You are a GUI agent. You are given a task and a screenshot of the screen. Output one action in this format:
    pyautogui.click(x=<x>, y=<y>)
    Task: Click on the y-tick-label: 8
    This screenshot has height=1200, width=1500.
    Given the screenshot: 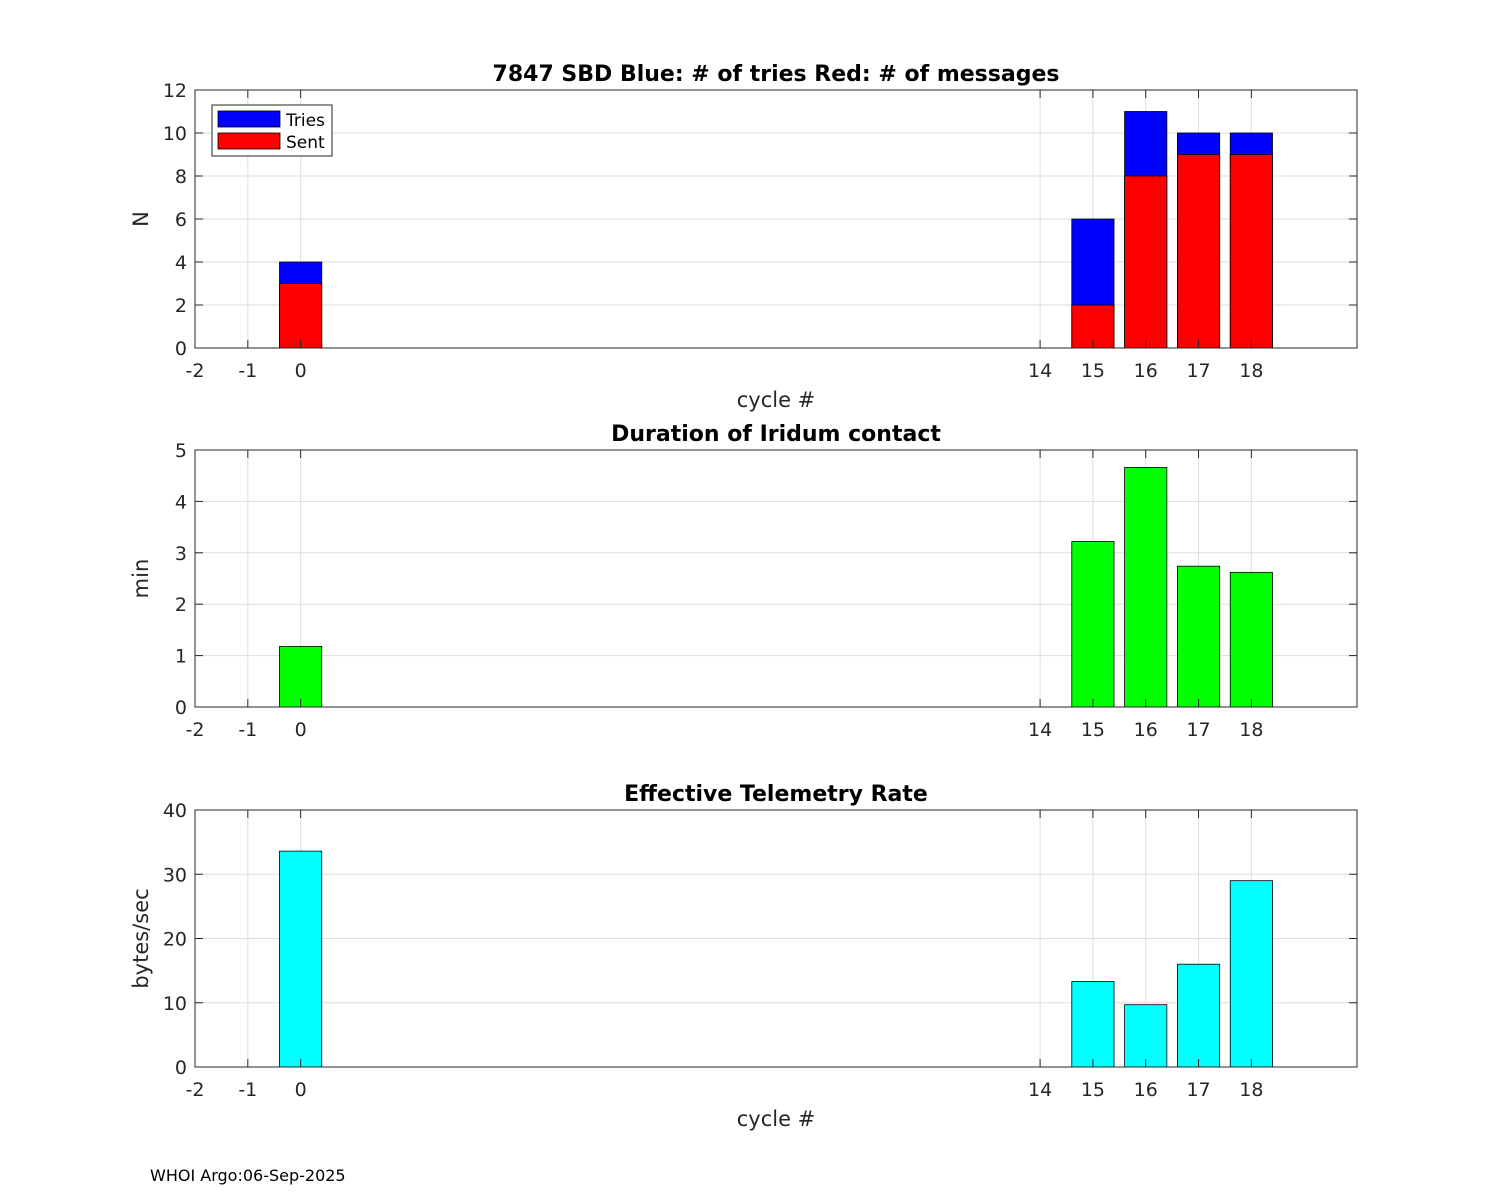 What is the action you would take?
    pyautogui.click(x=181, y=177)
    